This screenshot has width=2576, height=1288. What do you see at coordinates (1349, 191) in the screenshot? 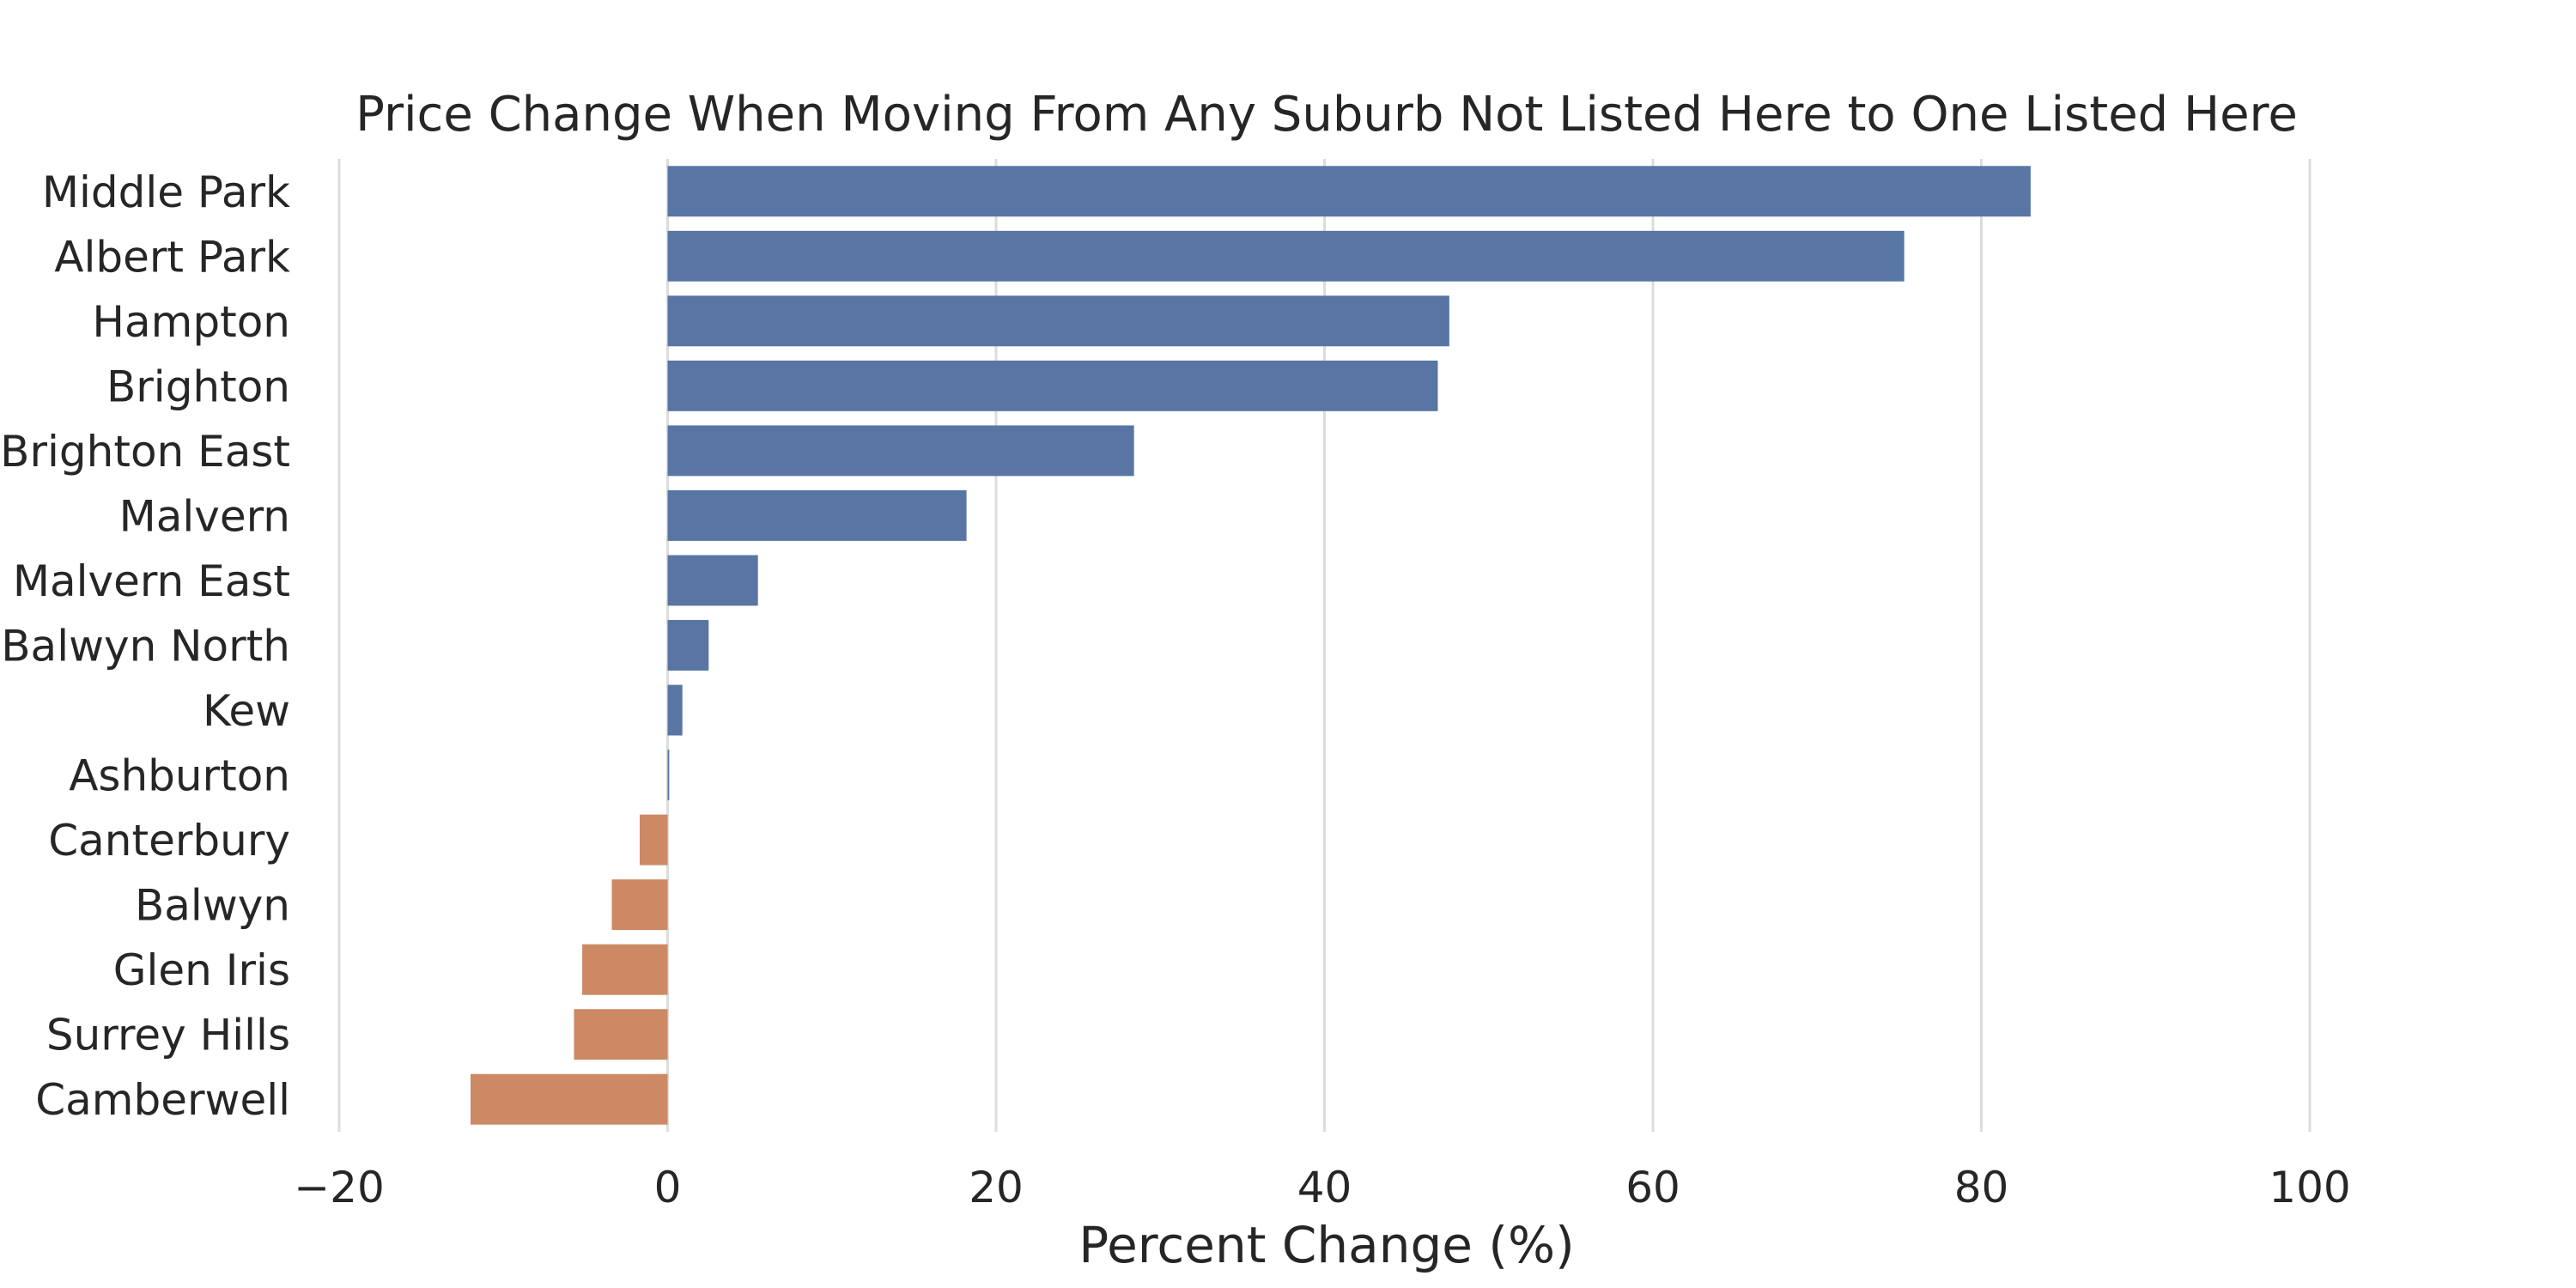
I see `bar-middle-park` at bounding box center [1349, 191].